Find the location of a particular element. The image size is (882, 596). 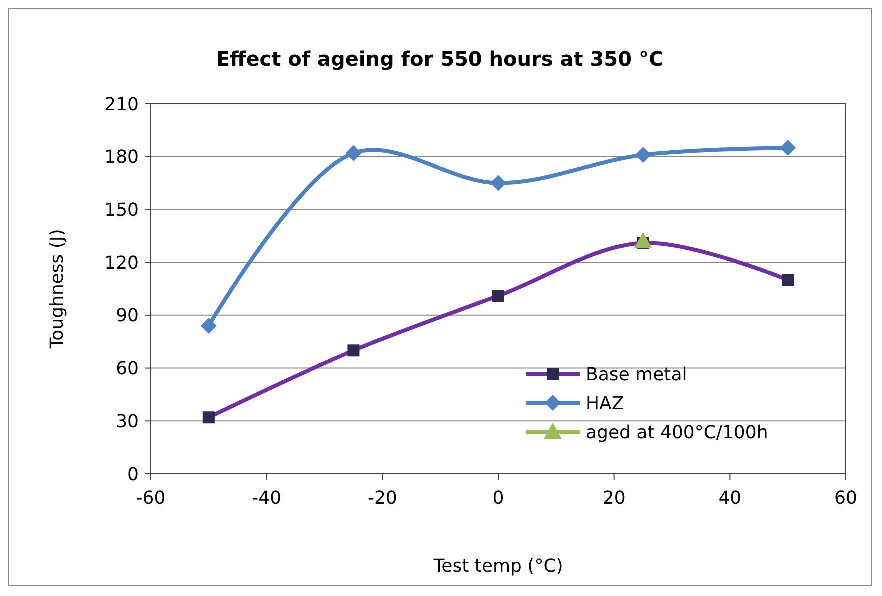

x-tick-label: 20 is located at coordinates (614, 498).